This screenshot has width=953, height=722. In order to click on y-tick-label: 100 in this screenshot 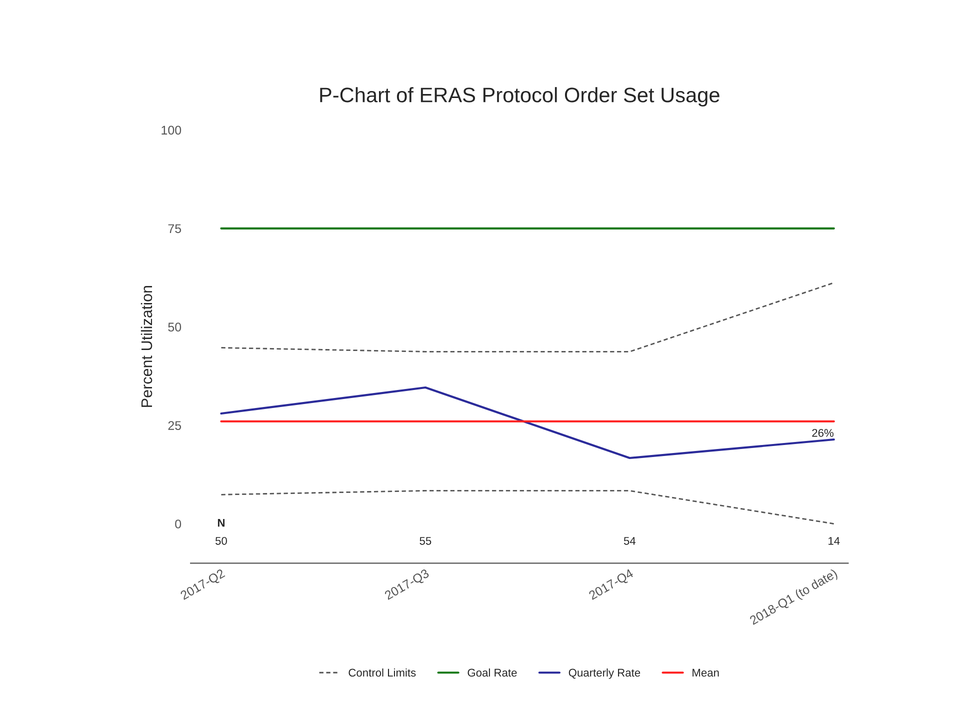, I will do `click(172, 130)`.